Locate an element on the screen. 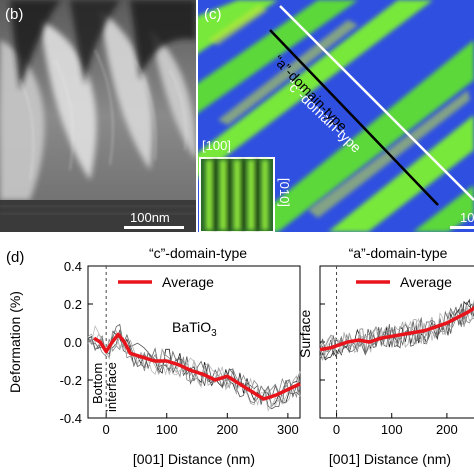  bottom-label: Bottom is located at coordinates (97, 383).